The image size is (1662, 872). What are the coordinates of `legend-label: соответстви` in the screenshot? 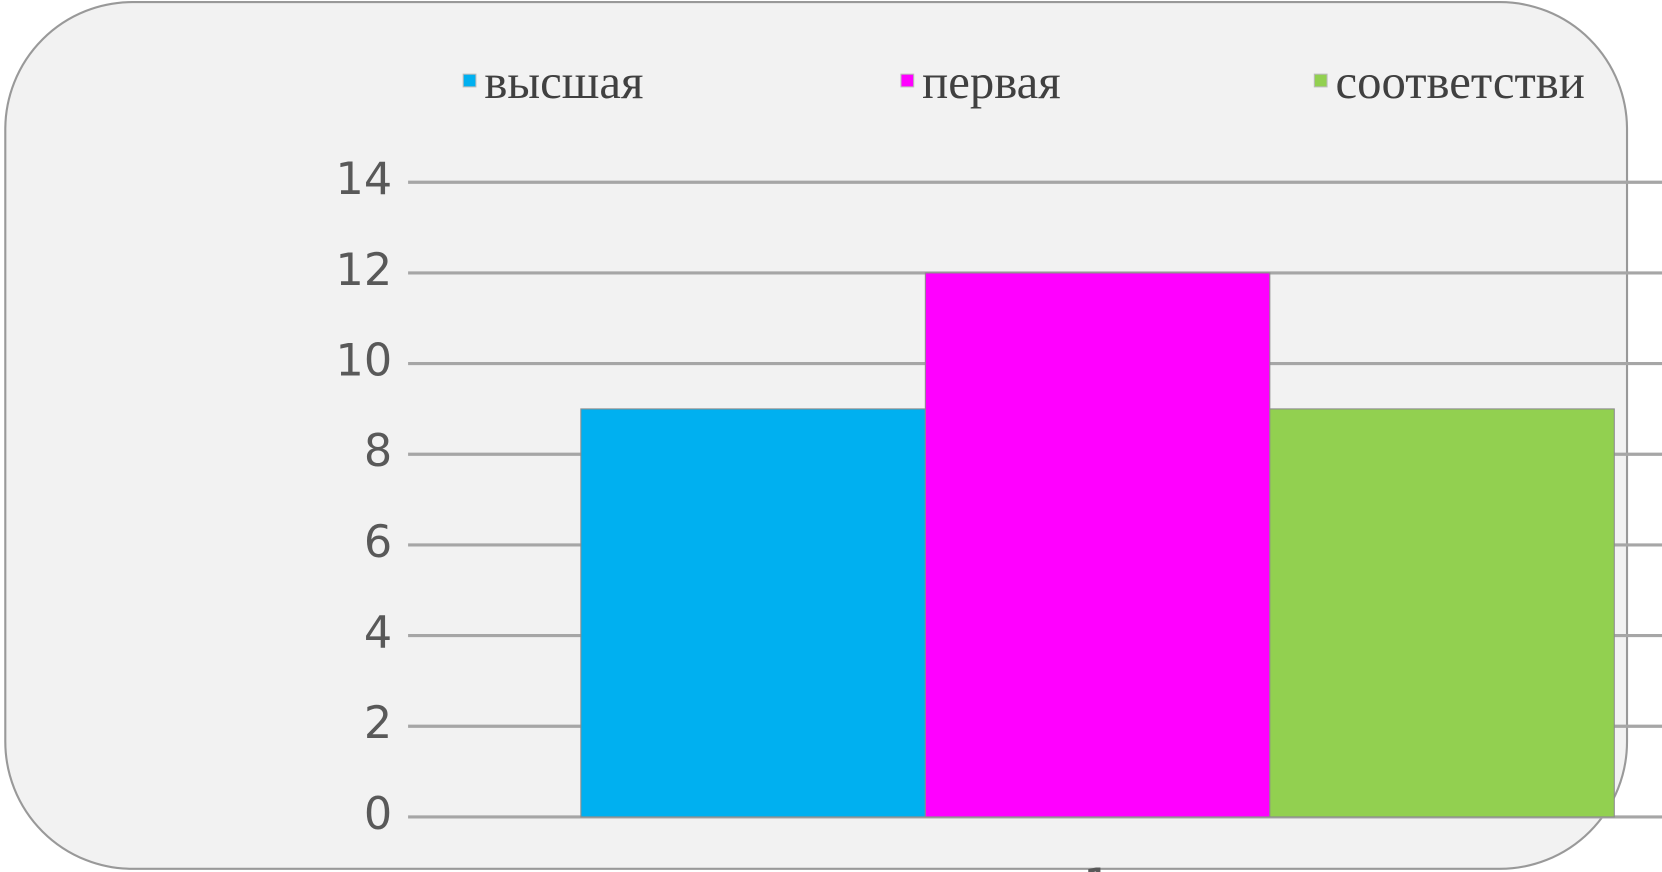 It's located at (1460, 82).